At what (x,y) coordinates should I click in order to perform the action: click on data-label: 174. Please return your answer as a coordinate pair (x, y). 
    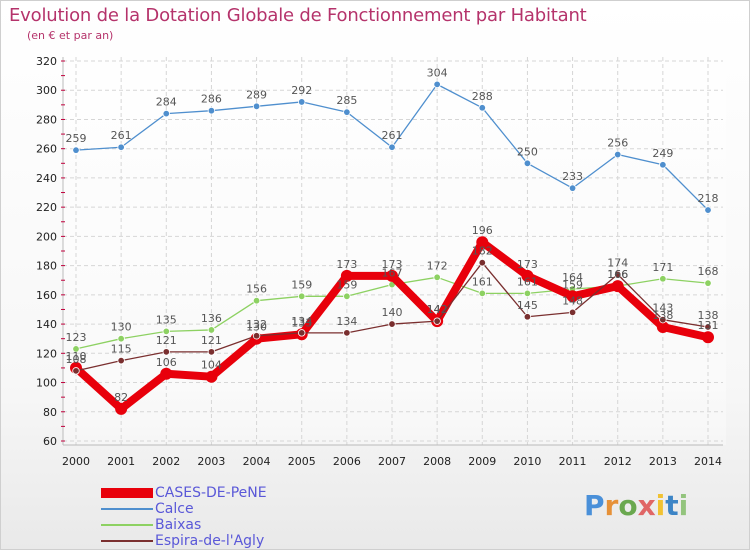
    Looking at the image, I should click on (617, 262).